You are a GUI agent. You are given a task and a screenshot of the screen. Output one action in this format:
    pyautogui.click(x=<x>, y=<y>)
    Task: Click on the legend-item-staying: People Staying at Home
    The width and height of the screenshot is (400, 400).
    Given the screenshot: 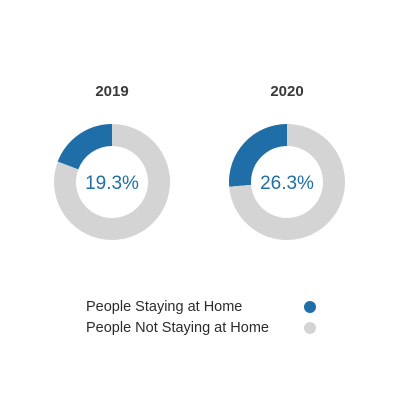 What is the action you would take?
    pyautogui.click(x=201, y=306)
    